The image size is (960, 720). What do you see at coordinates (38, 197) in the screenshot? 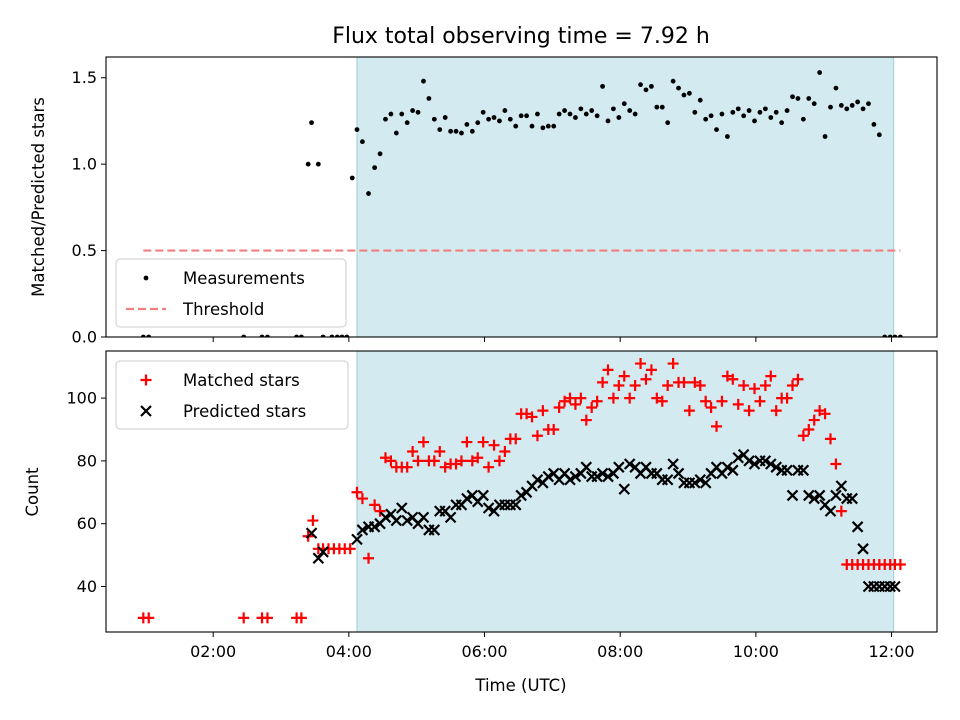
I see `top-y-axis-label: Matched/Predicted stars` at bounding box center [38, 197].